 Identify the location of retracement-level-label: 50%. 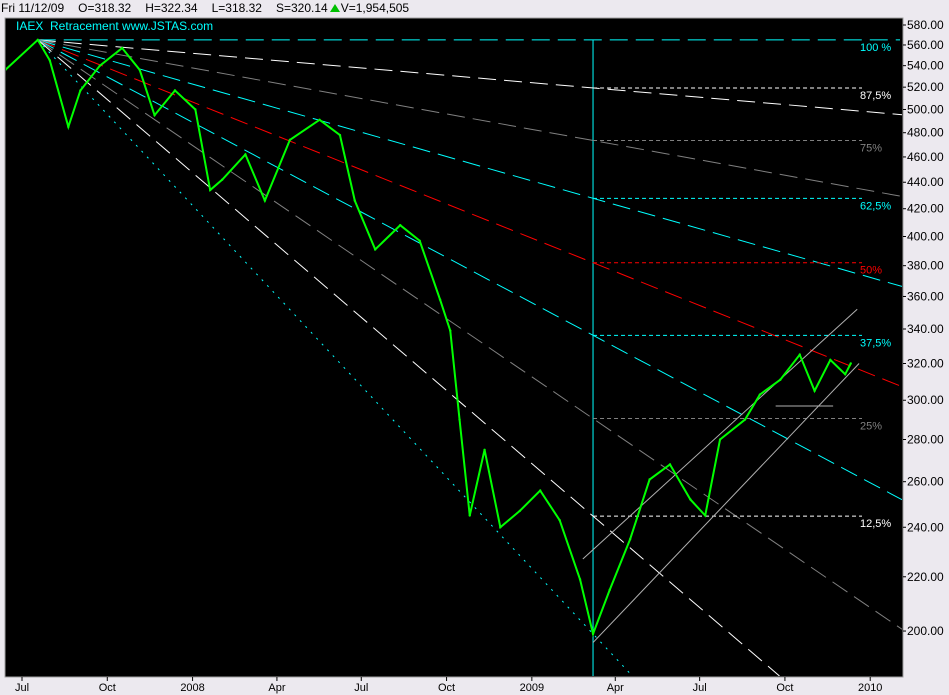
(871, 271).